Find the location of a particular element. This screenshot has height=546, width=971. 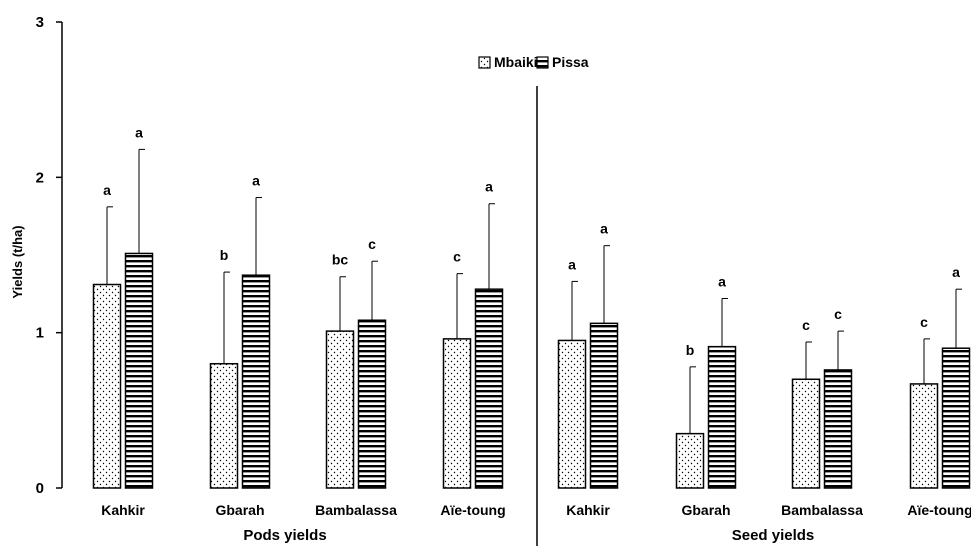

y-tick-label: 2 is located at coordinates (40, 177).